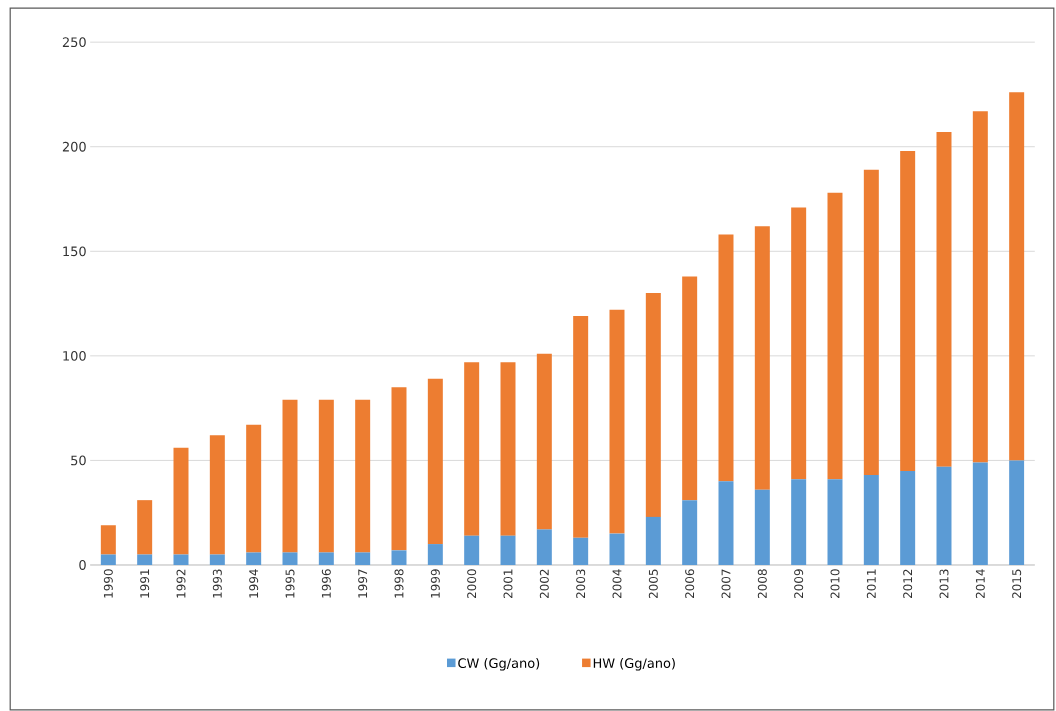  I want to click on x-tick-label: 2013, so click(944, 583).